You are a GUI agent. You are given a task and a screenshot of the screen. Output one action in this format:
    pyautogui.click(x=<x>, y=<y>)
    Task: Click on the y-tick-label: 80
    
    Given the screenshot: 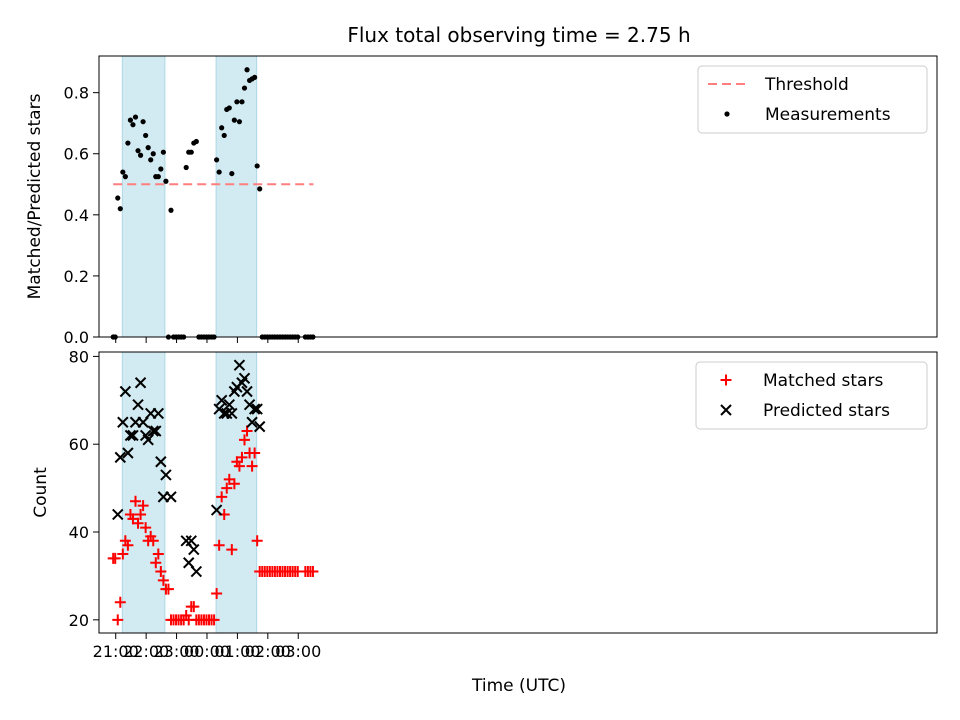 What is the action you would take?
    pyautogui.click(x=79, y=356)
    